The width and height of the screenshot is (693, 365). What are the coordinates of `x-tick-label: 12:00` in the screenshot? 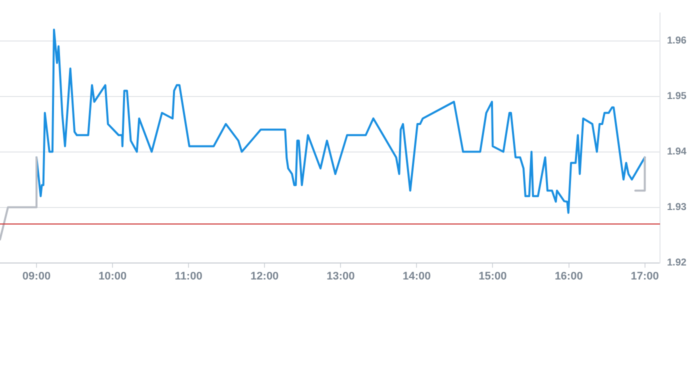 It's located at (264, 276).